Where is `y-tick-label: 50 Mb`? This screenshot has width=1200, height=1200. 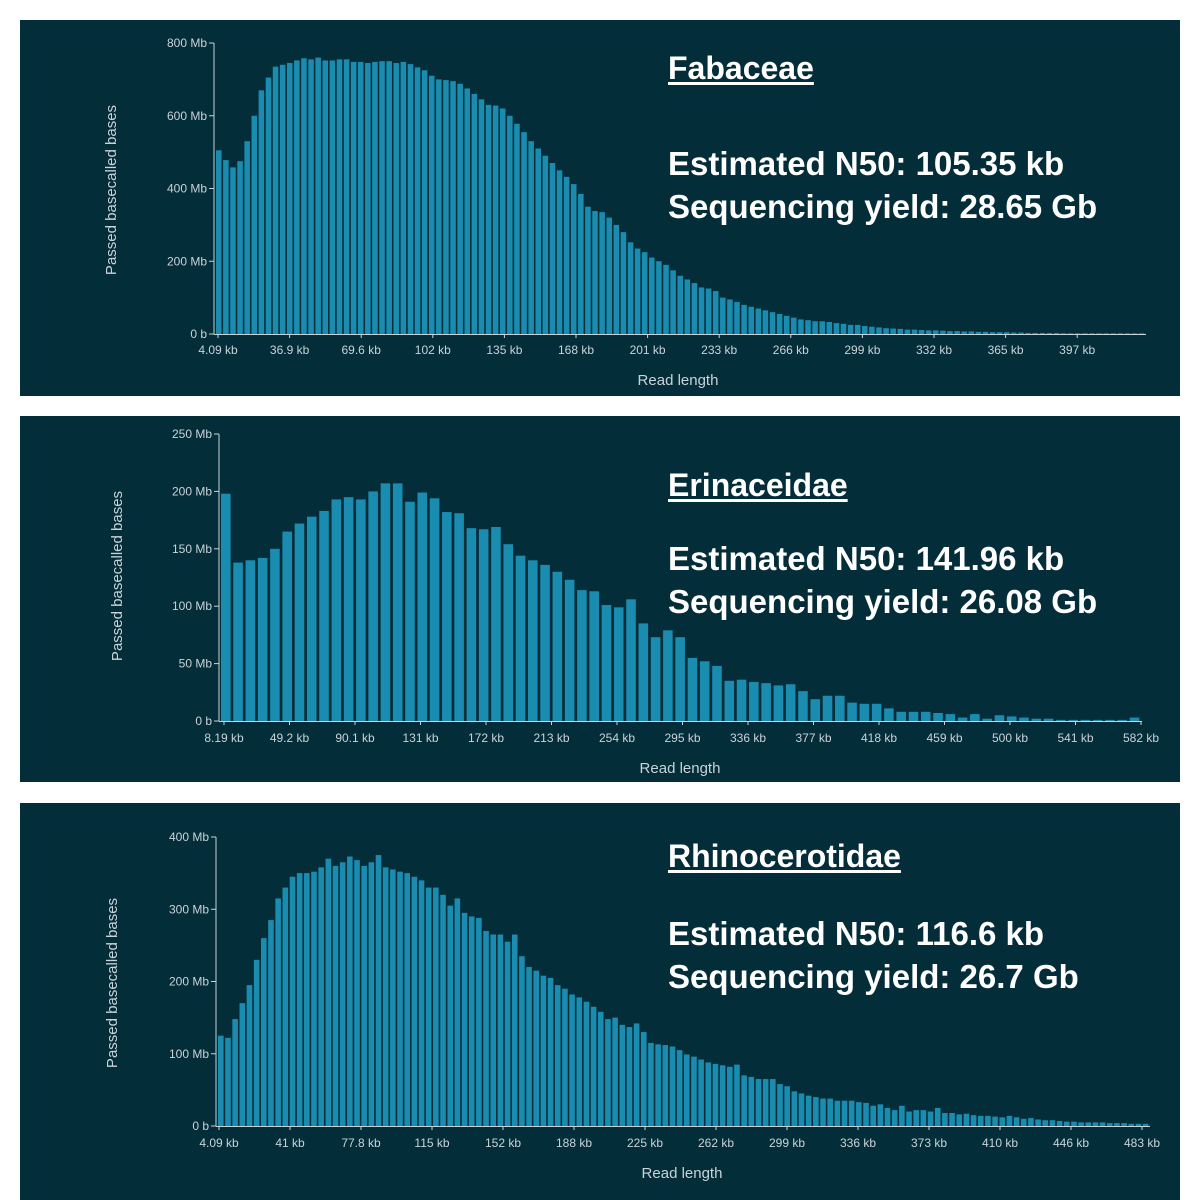
y-tick-label: 50 Mb is located at coordinates (196, 664).